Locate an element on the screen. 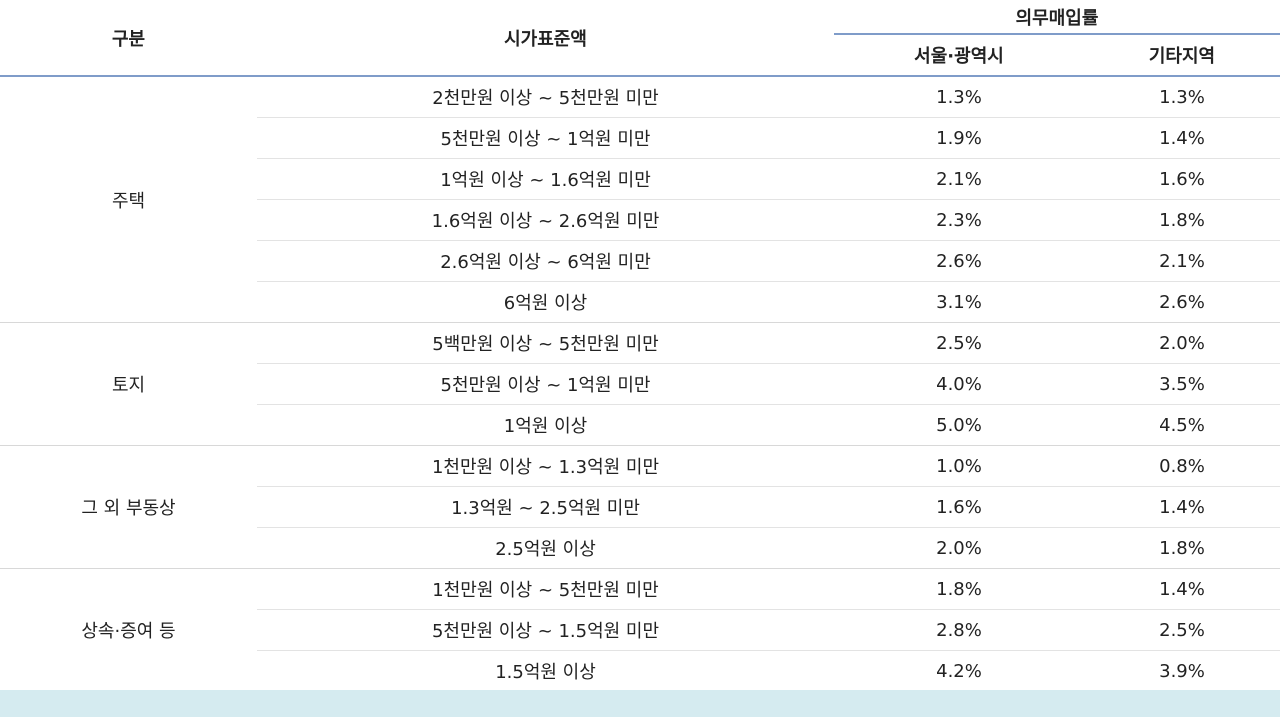 The image size is (1280, 717). header-purchase-rate: 의무매입률 is located at coordinates (1057, 17).